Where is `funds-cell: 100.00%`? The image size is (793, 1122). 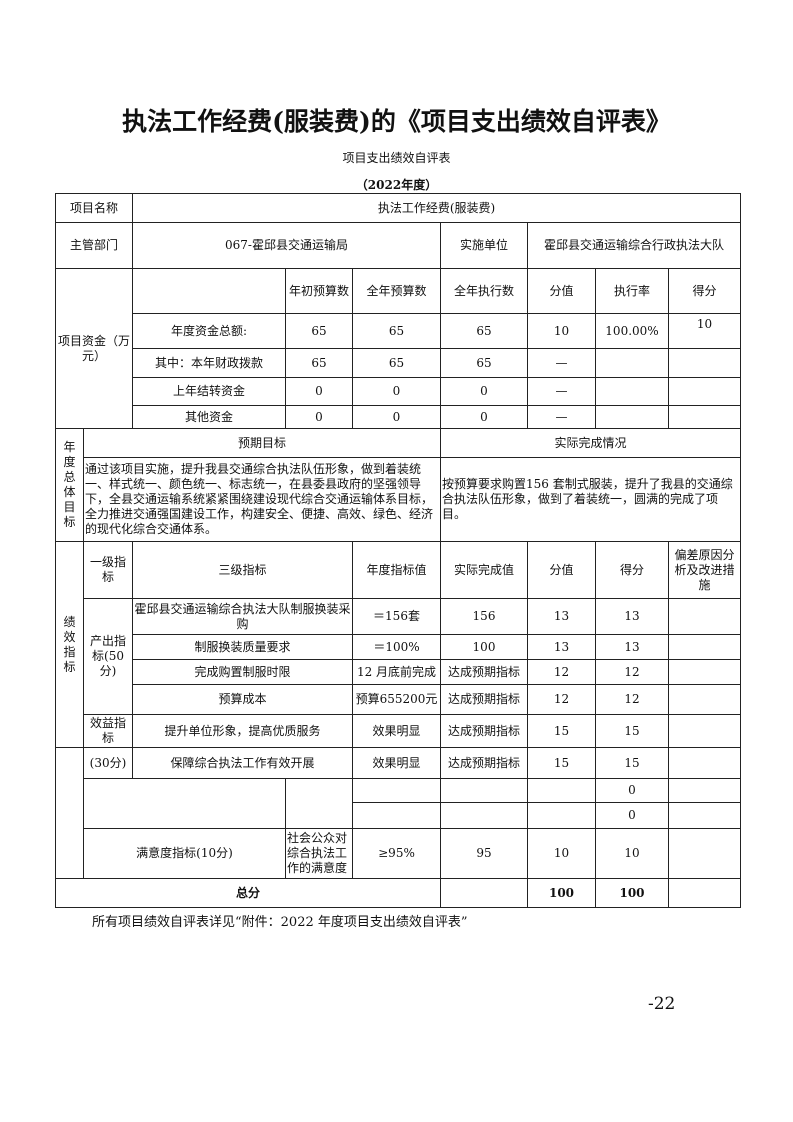
funds-cell: 100.00% is located at coordinates (632, 331).